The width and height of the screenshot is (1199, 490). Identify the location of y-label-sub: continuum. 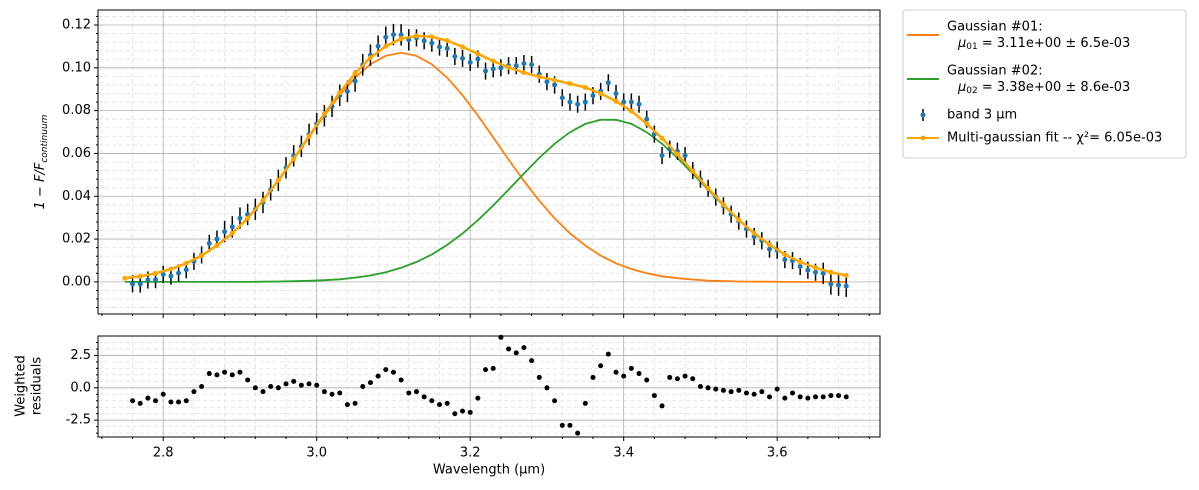
(45, 138).